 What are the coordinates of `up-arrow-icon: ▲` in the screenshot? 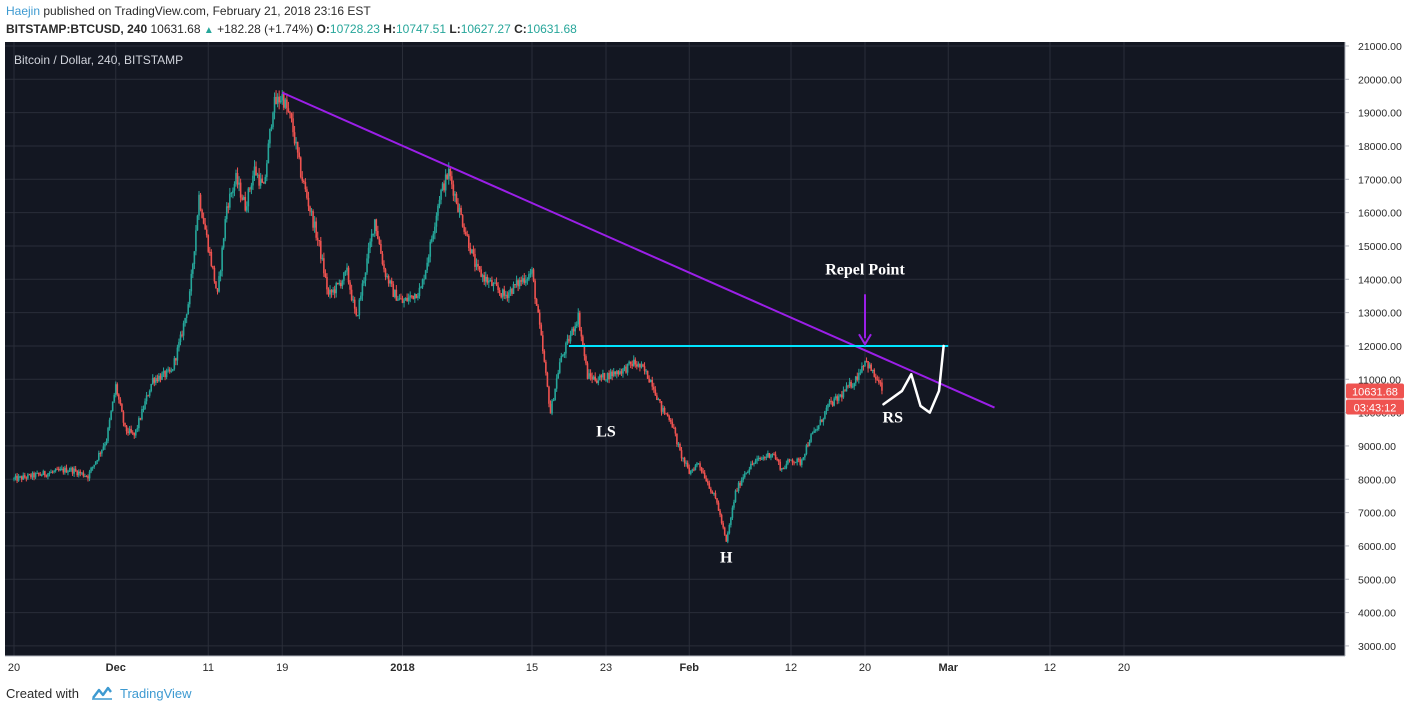 It's located at (208, 30).